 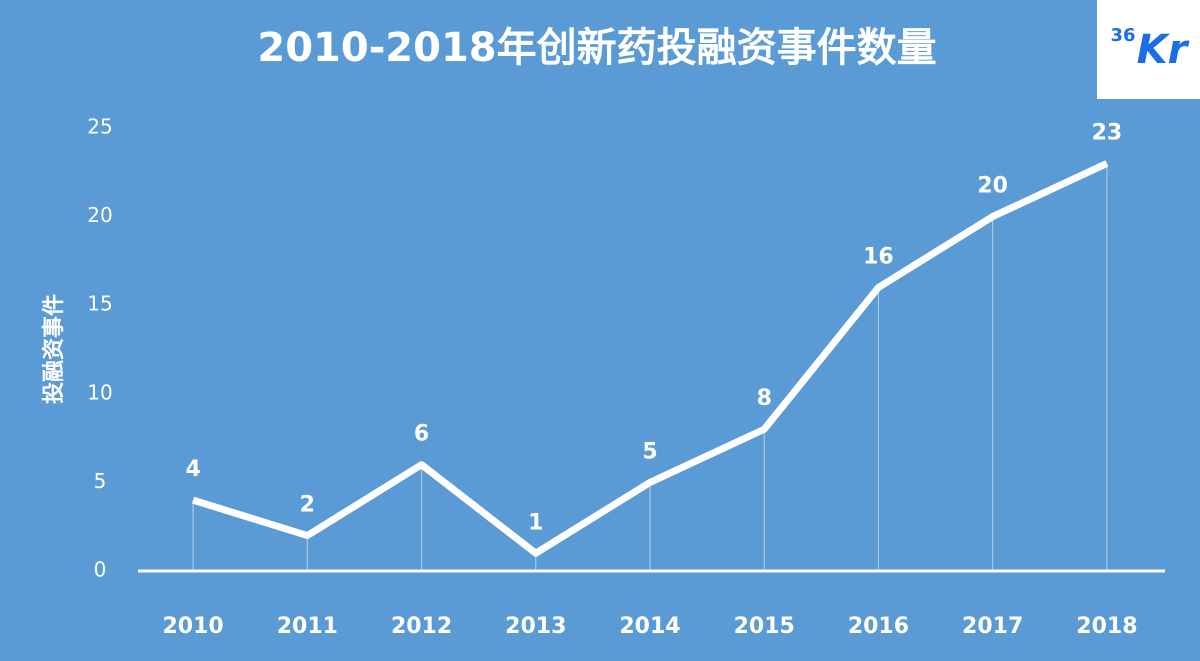 What do you see at coordinates (307, 505) in the screenshot?
I see `data-label: 2` at bounding box center [307, 505].